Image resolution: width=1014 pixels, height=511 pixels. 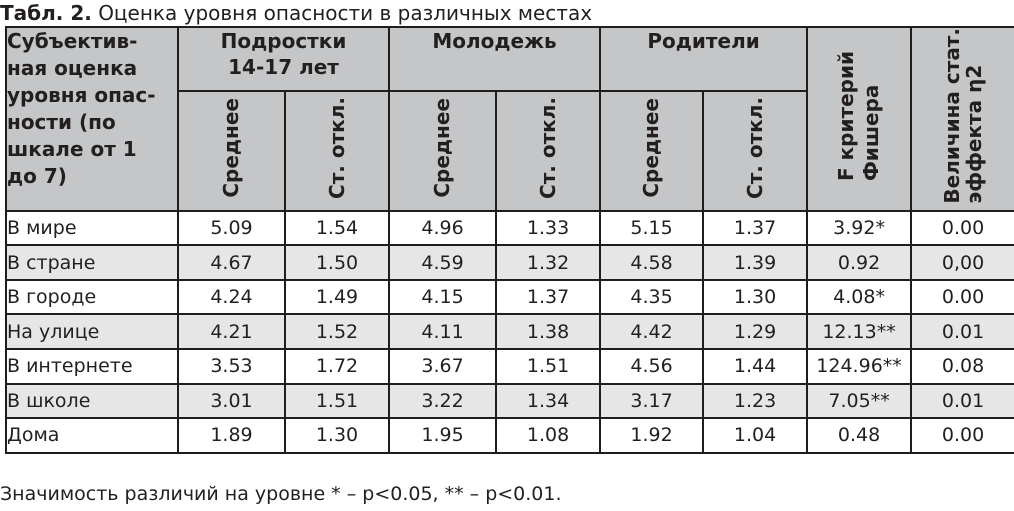 What do you see at coordinates (92, 228) in the screenshot?
I see `row-label: В мире` at bounding box center [92, 228].